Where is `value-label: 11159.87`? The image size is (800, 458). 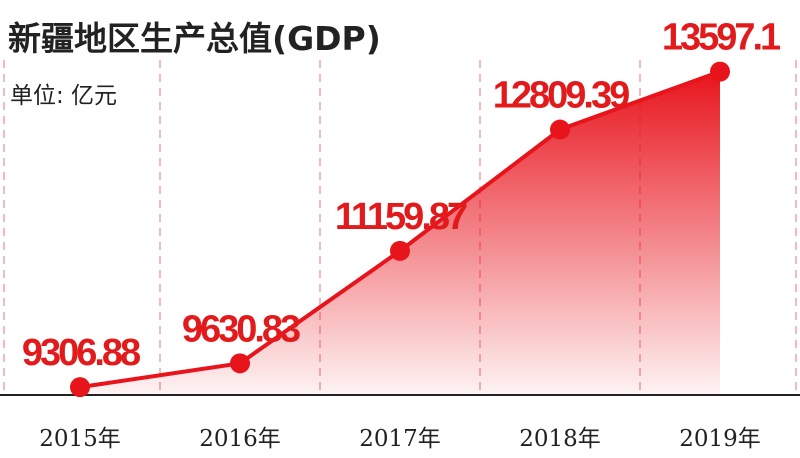
value-label: 11159.87 is located at coordinates (401, 217).